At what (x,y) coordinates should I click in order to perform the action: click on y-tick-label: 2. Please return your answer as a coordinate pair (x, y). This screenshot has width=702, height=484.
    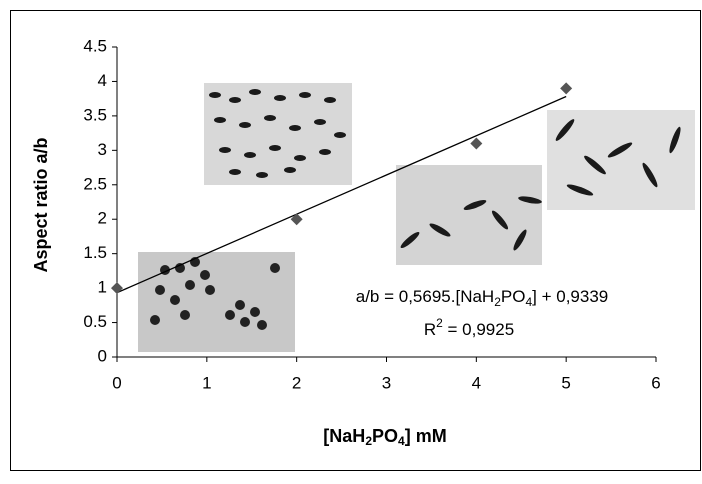
    Looking at the image, I should click on (102, 218).